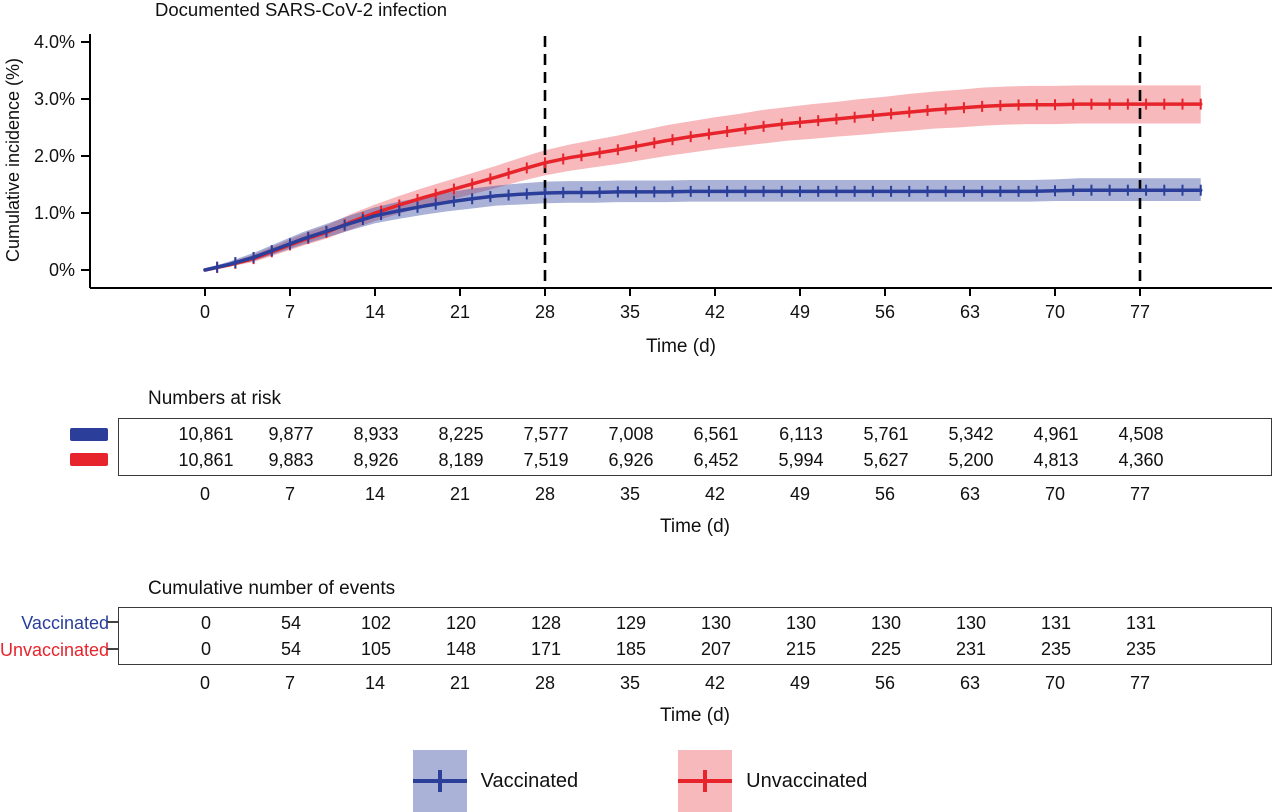  I want to click on risk_table-time-tick: 7, so click(289, 494).